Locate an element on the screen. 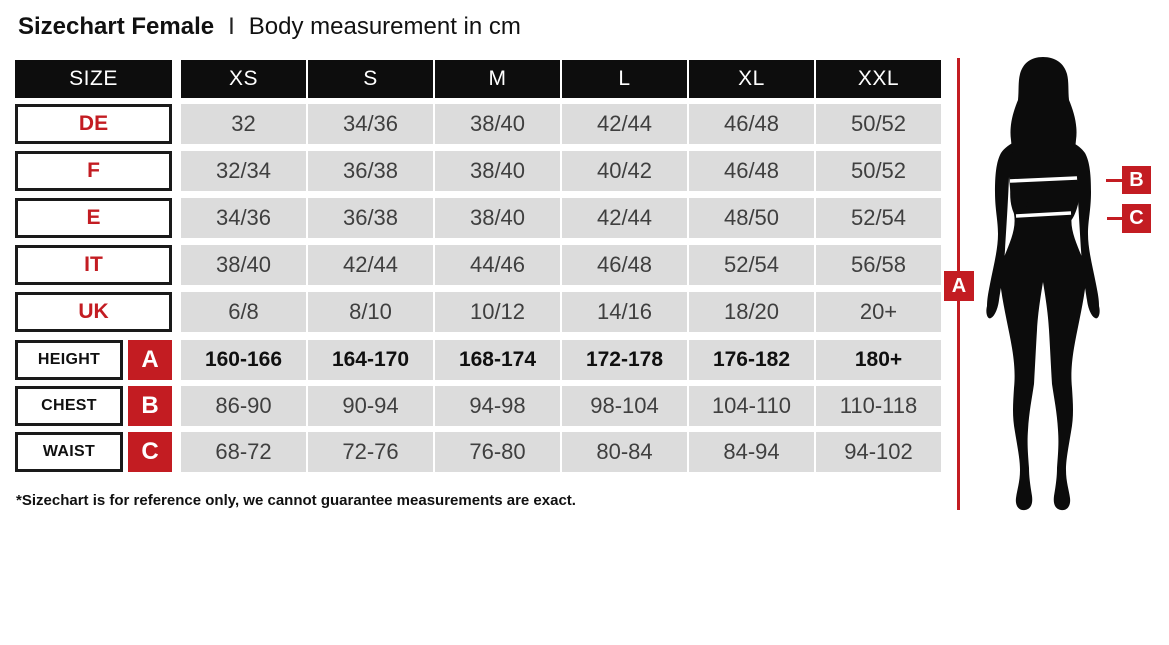  cell-waist-xs: 68-72 is located at coordinates (243, 452).